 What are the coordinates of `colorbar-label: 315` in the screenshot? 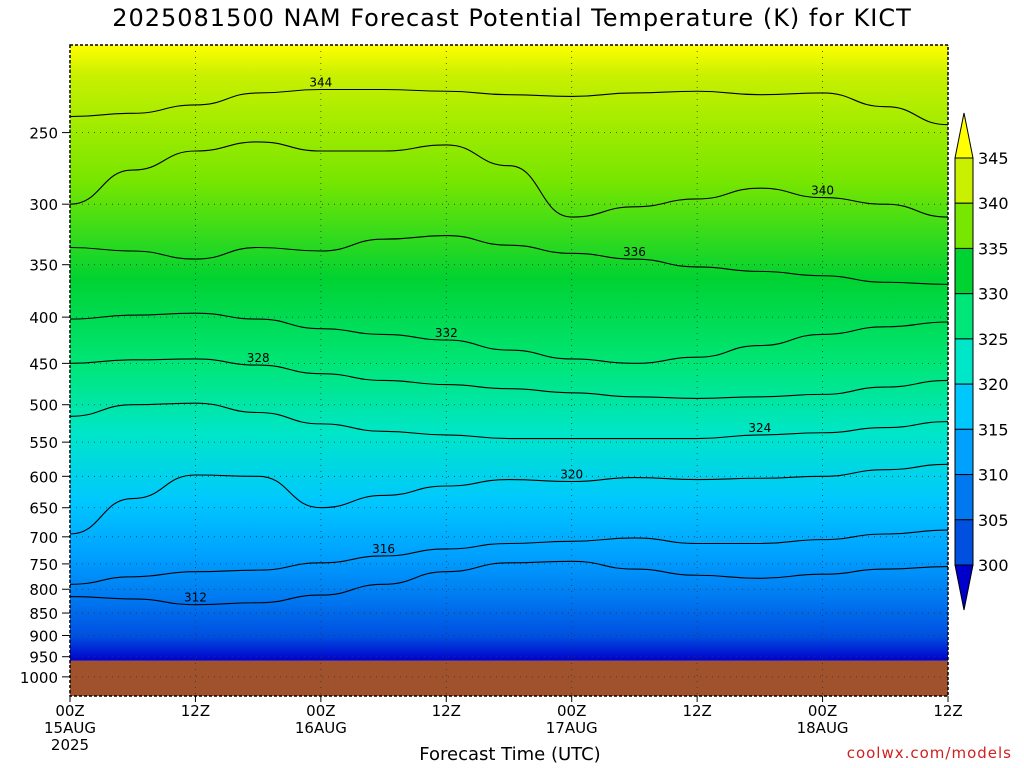 It's located at (993, 429).